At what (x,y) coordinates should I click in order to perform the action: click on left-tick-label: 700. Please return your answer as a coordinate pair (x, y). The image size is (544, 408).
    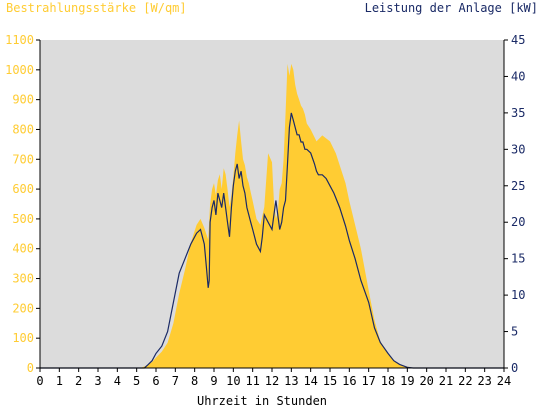
    Looking at the image, I should click on (23, 159).